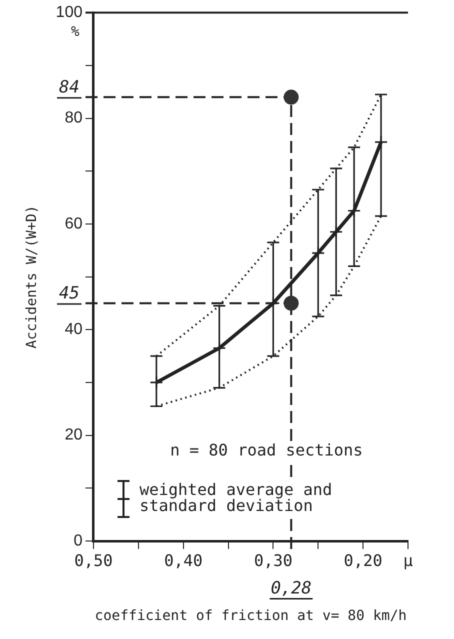  What do you see at coordinates (273, 560) in the screenshot?
I see `x-tick-label: 0,30` at bounding box center [273, 560].